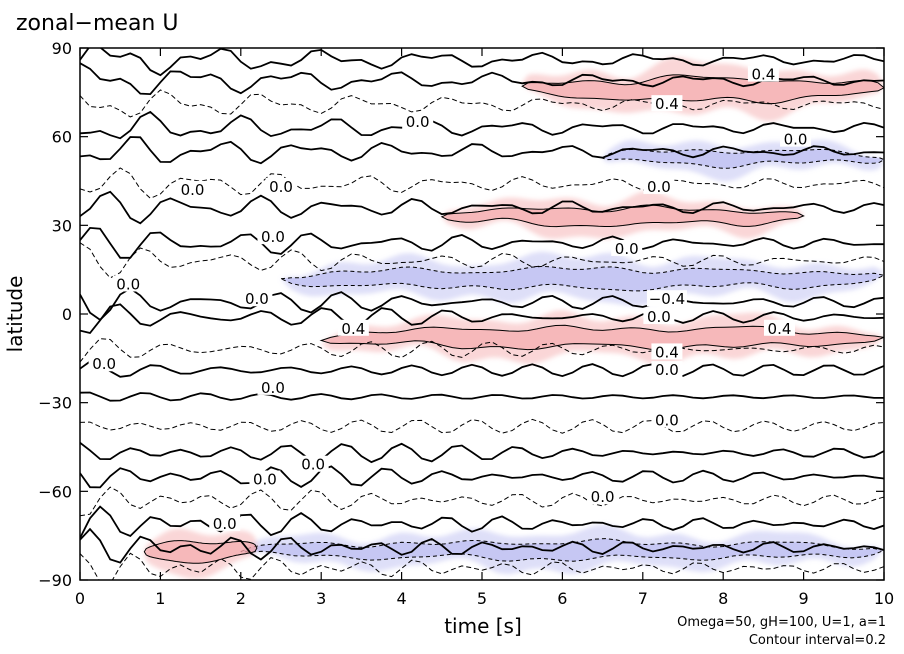  What do you see at coordinates (62, 225) in the screenshot?
I see `y-tick-label: 30` at bounding box center [62, 225].